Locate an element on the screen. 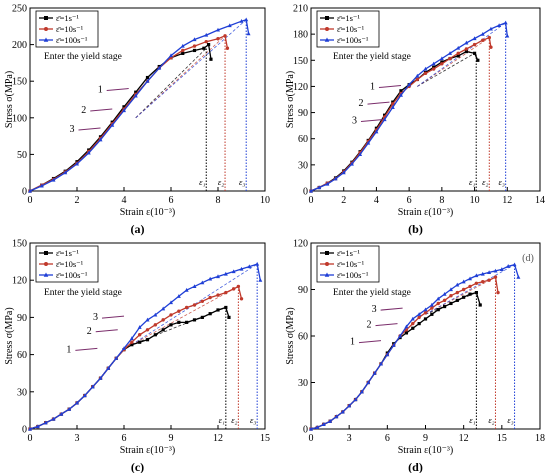 This screenshot has height=473, width=550. y-axis-label: Stress σ(MPa) is located at coordinates (290, 335).